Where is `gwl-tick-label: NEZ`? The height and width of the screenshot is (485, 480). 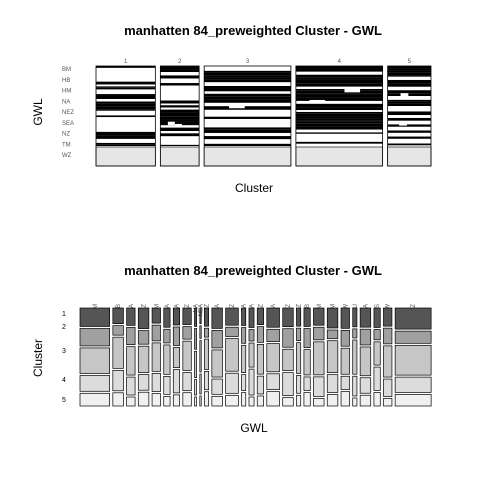
gwl-tick-label: NEZ is located at coordinates (68, 113).